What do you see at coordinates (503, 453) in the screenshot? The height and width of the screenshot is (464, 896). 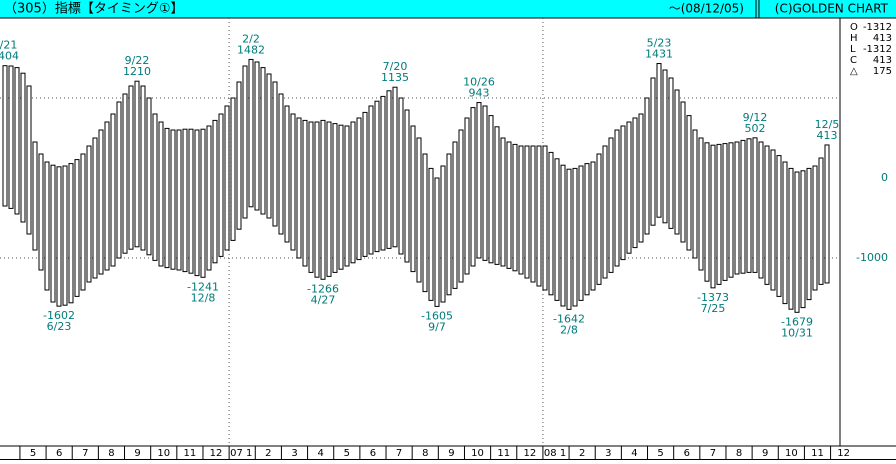 I see `month-label: 11` at bounding box center [503, 453].